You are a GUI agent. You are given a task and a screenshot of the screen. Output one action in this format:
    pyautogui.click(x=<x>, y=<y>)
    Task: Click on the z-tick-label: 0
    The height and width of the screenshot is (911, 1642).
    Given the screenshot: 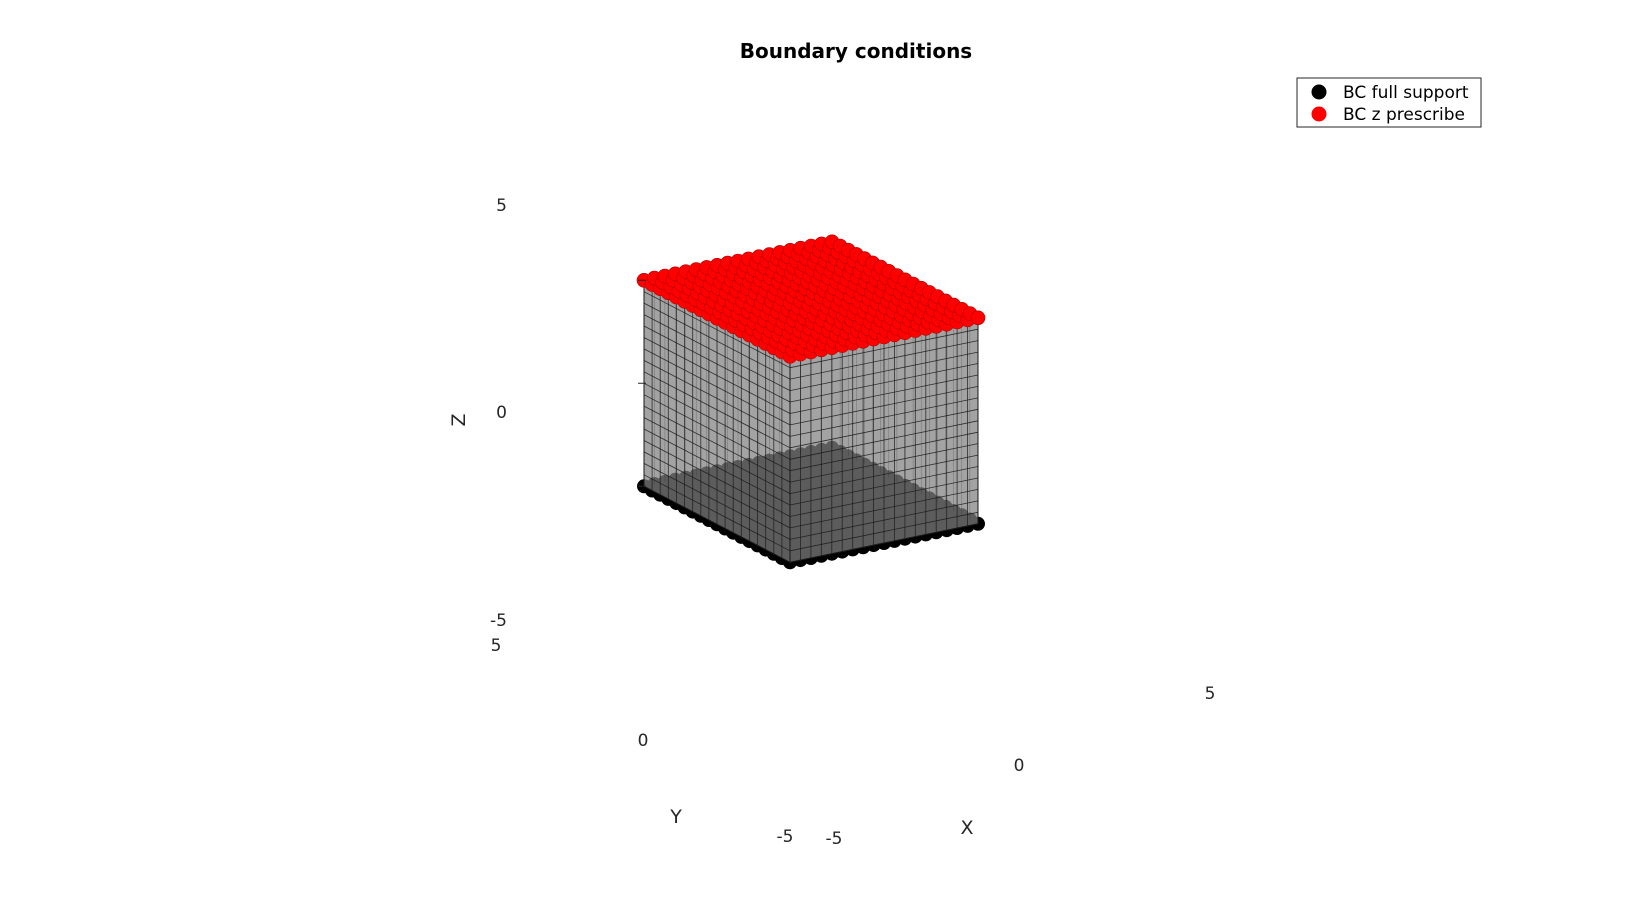 What is the action you would take?
    pyautogui.click(x=501, y=413)
    